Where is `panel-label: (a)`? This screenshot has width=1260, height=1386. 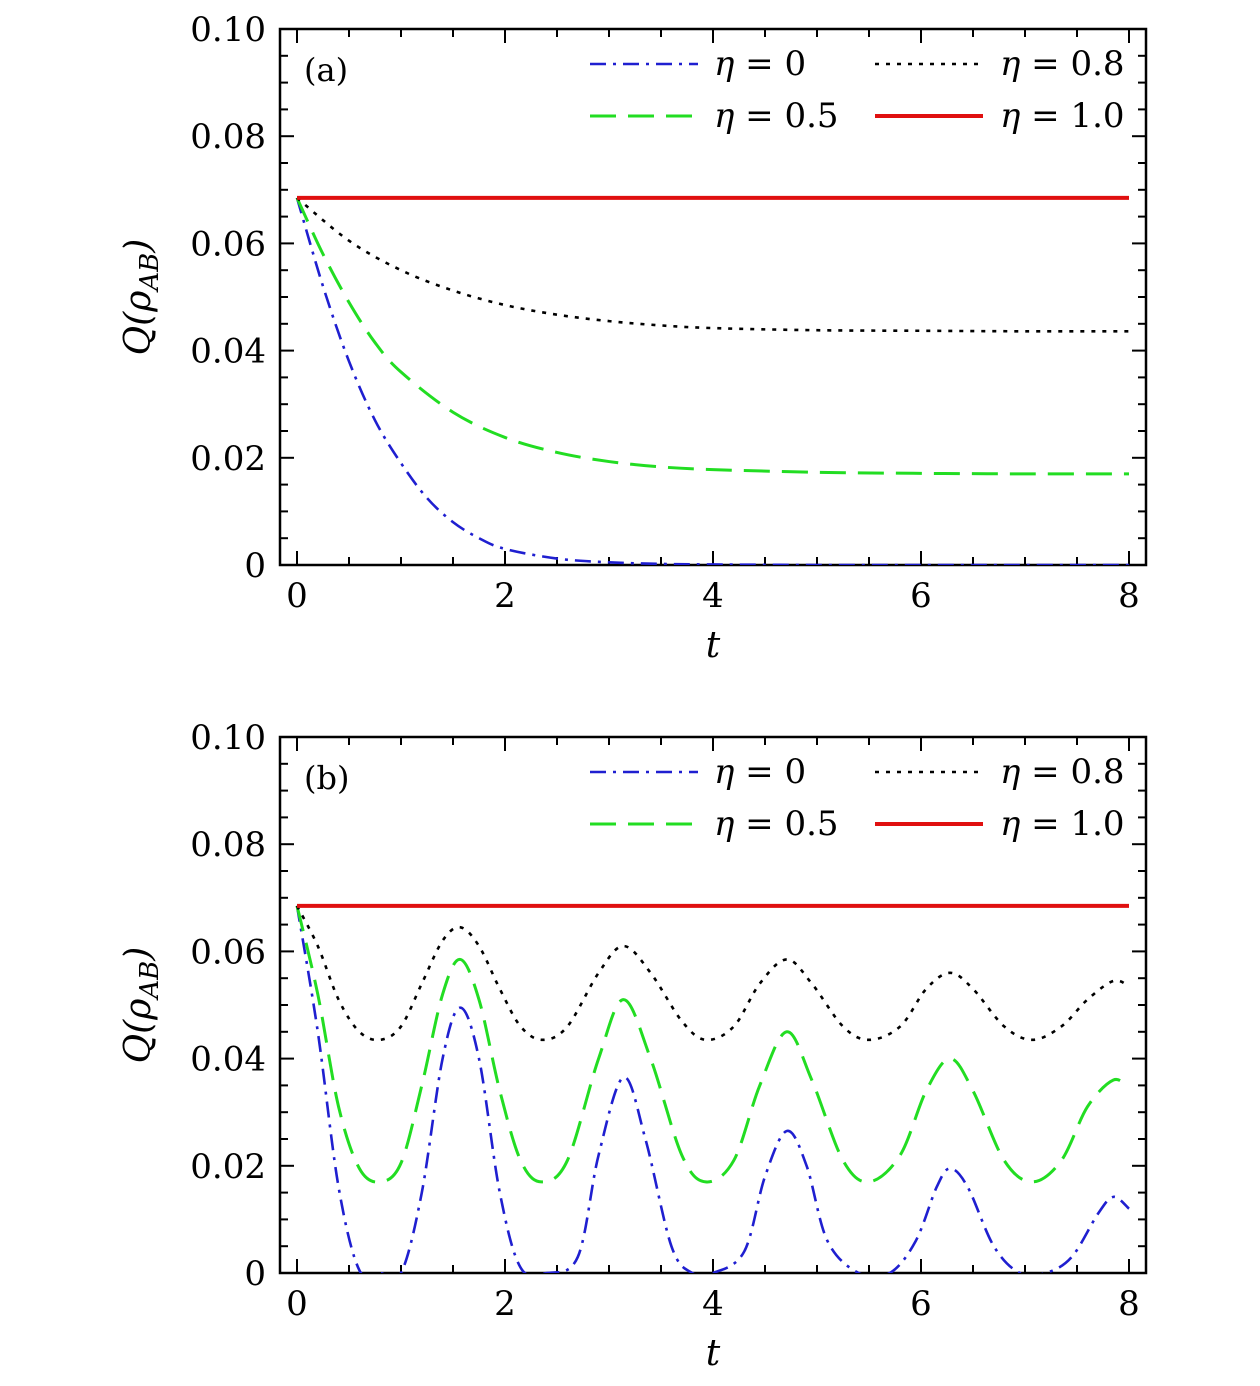 panel-label: (a) is located at coordinates (326, 70).